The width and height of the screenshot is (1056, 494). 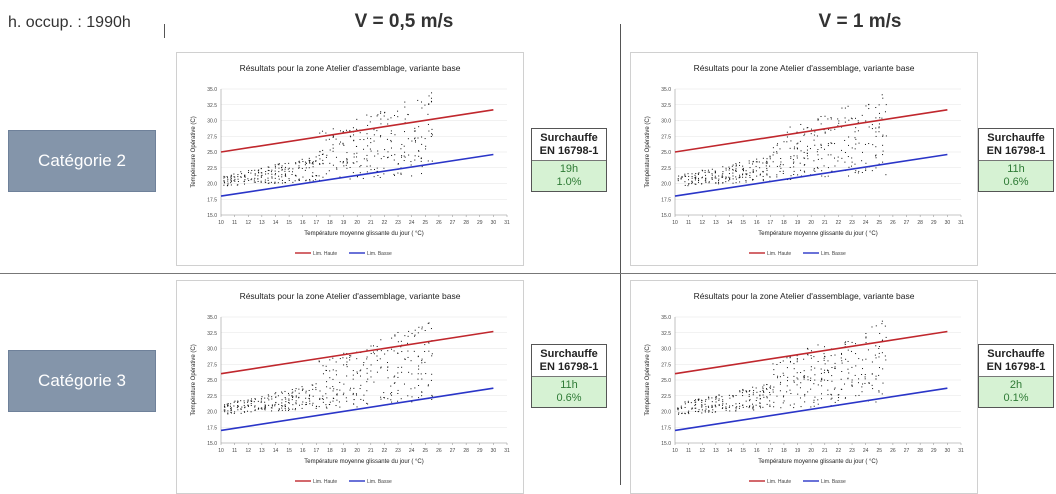 What do you see at coordinates (961, 451) in the screenshot?
I see `x-tick-label: 31` at bounding box center [961, 451].